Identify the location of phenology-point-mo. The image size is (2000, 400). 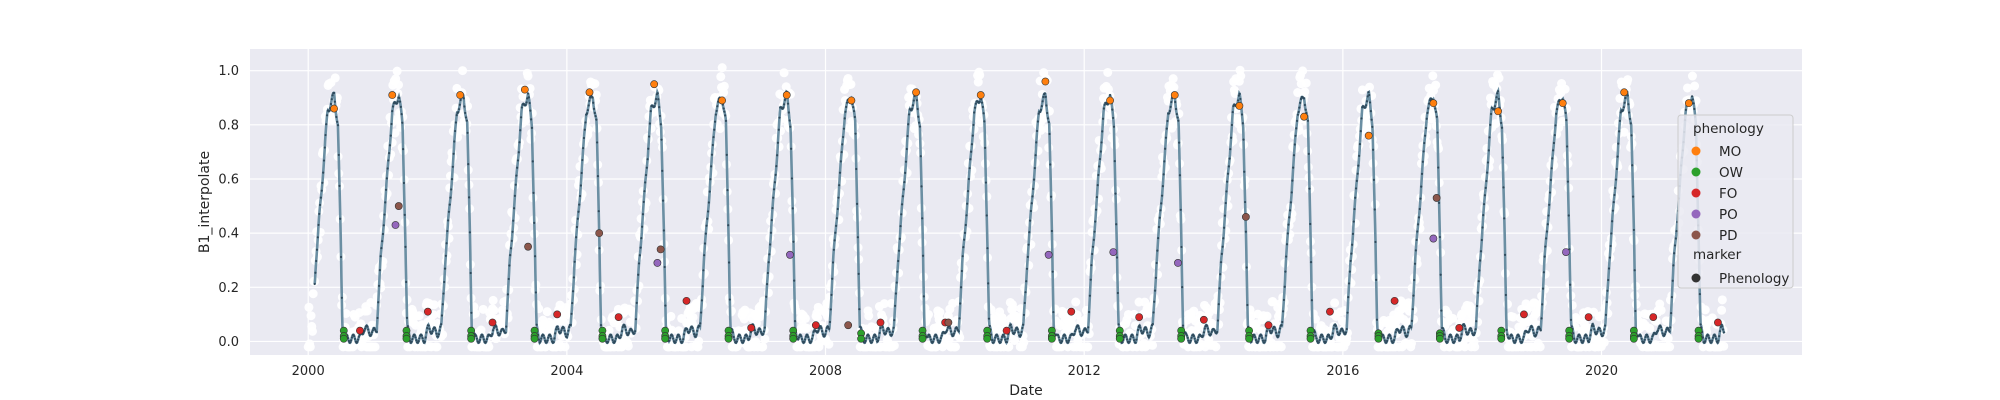
(1174, 95).